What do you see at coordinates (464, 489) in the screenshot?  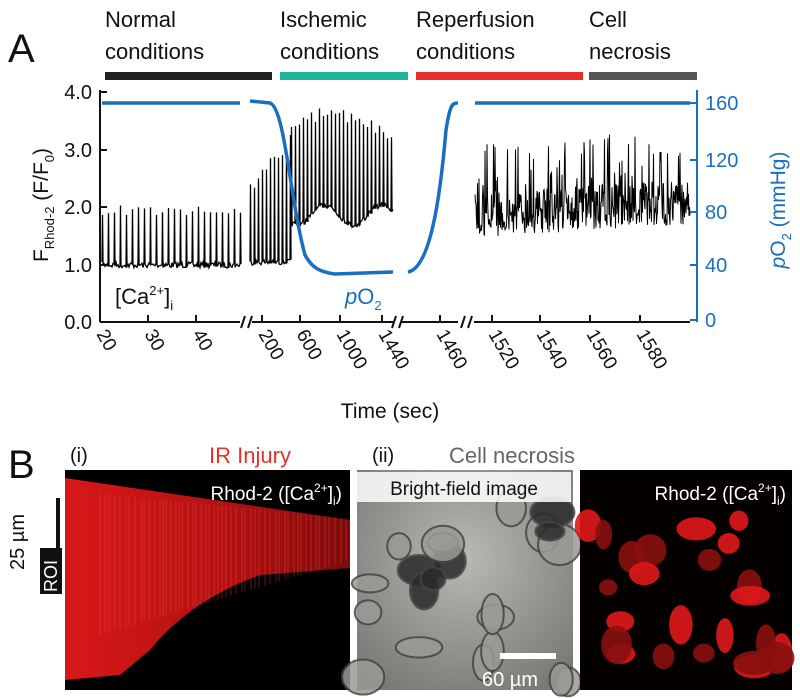 I see `image-label: Bright-field image` at bounding box center [464, 489].